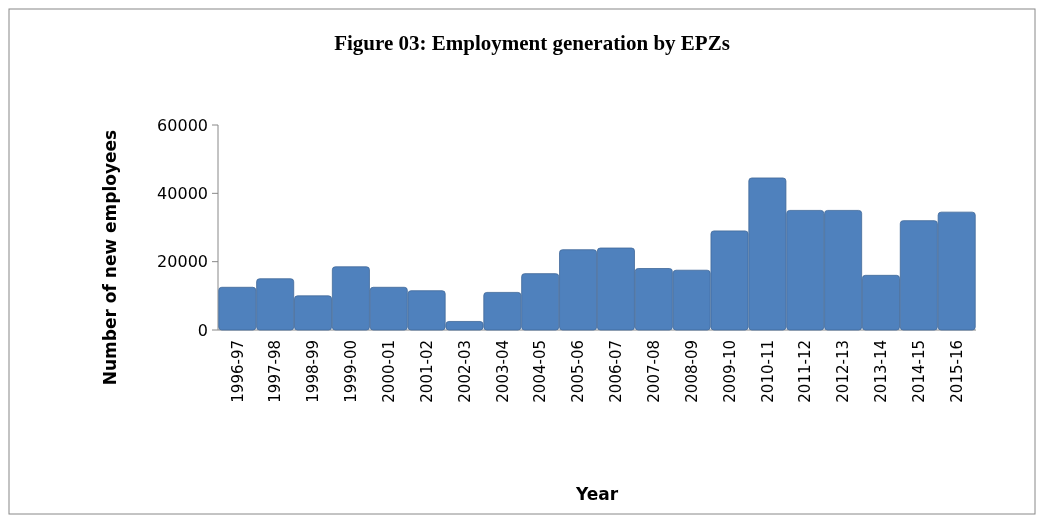  Describe the element at coordinates (389, 371) in the screenshot. I see `x-tick-label: 2000-01` at that location.